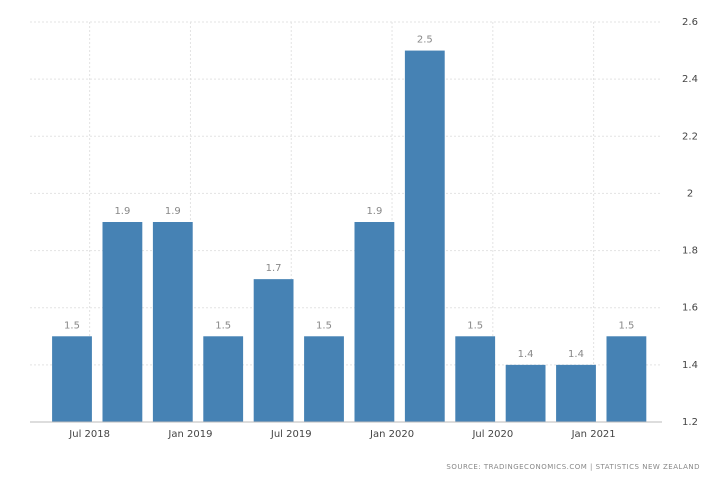 The image size is (728, 485). I want to click on value-label: 2.5, so click(425, 40).